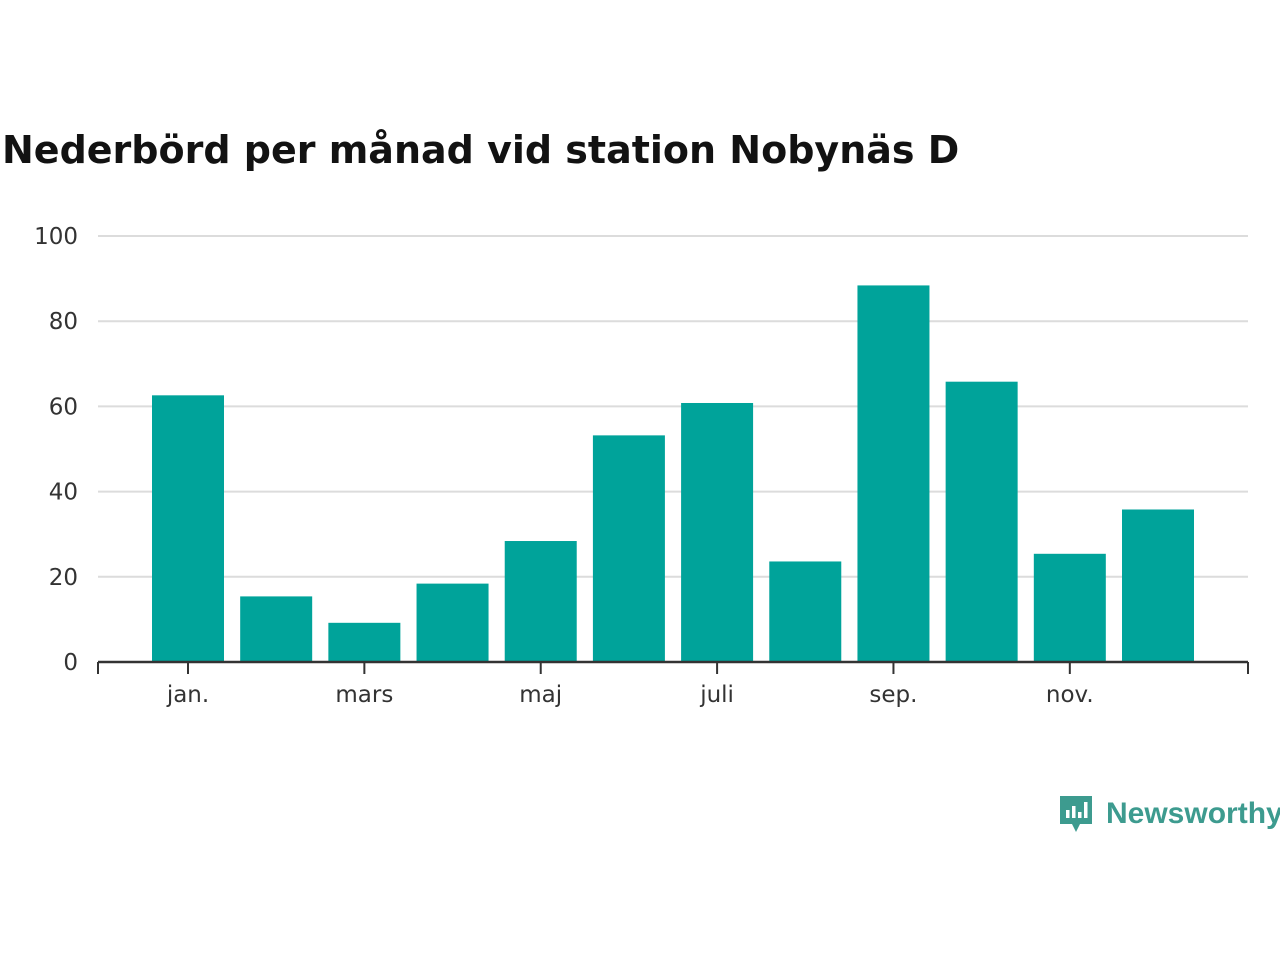 The height and width of the screenshot is (960, 1280). I want to click on y-tick-label-0: 0, so click(70, 663).